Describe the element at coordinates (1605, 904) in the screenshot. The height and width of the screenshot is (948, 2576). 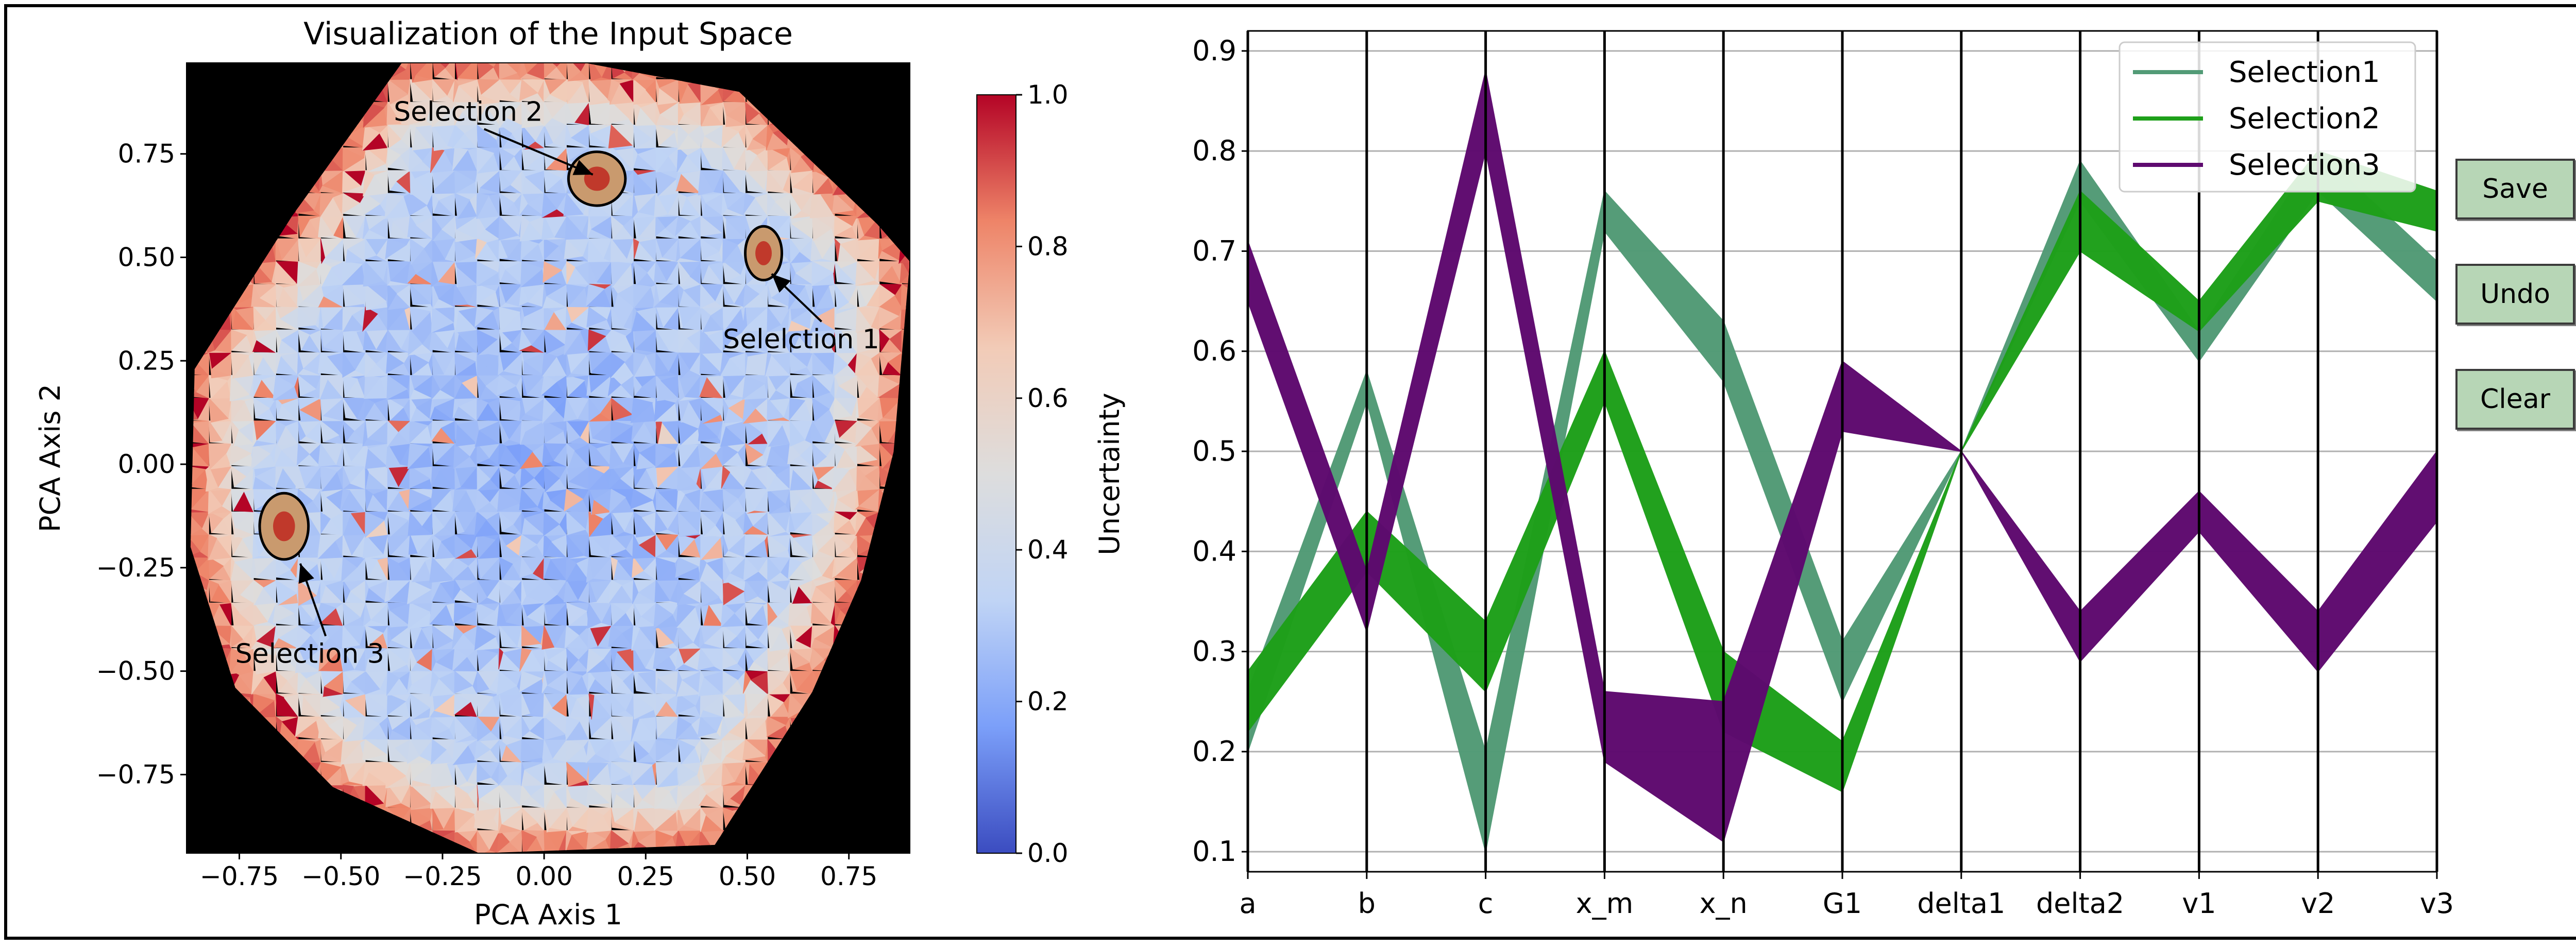
I see `parallel-axis-label: x_m` at that location.